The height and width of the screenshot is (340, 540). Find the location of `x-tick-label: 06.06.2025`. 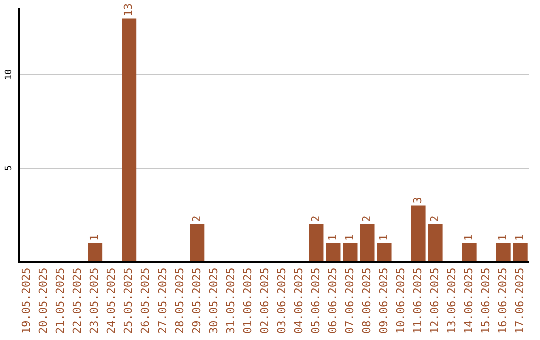

x-tick-label: 06.06.2025 is located at coordinates (333, 301).